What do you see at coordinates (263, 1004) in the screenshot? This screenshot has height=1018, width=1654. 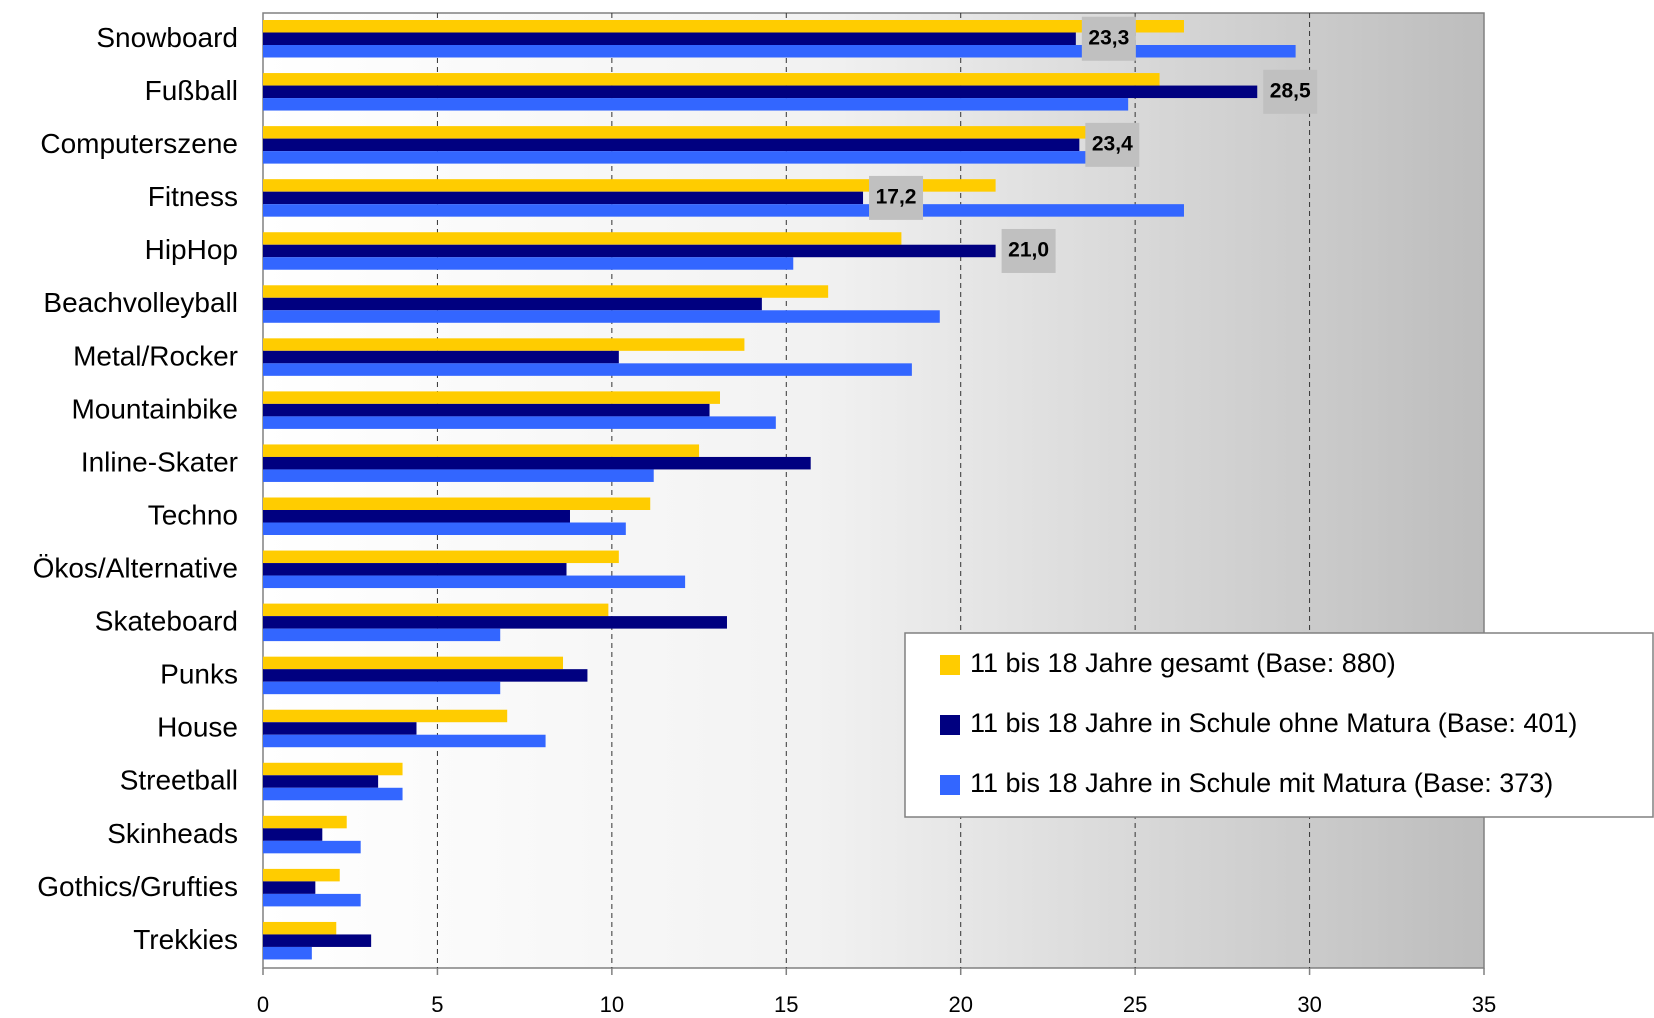 I see `x-tick-label: 0` at bounding box center [263, 1004].